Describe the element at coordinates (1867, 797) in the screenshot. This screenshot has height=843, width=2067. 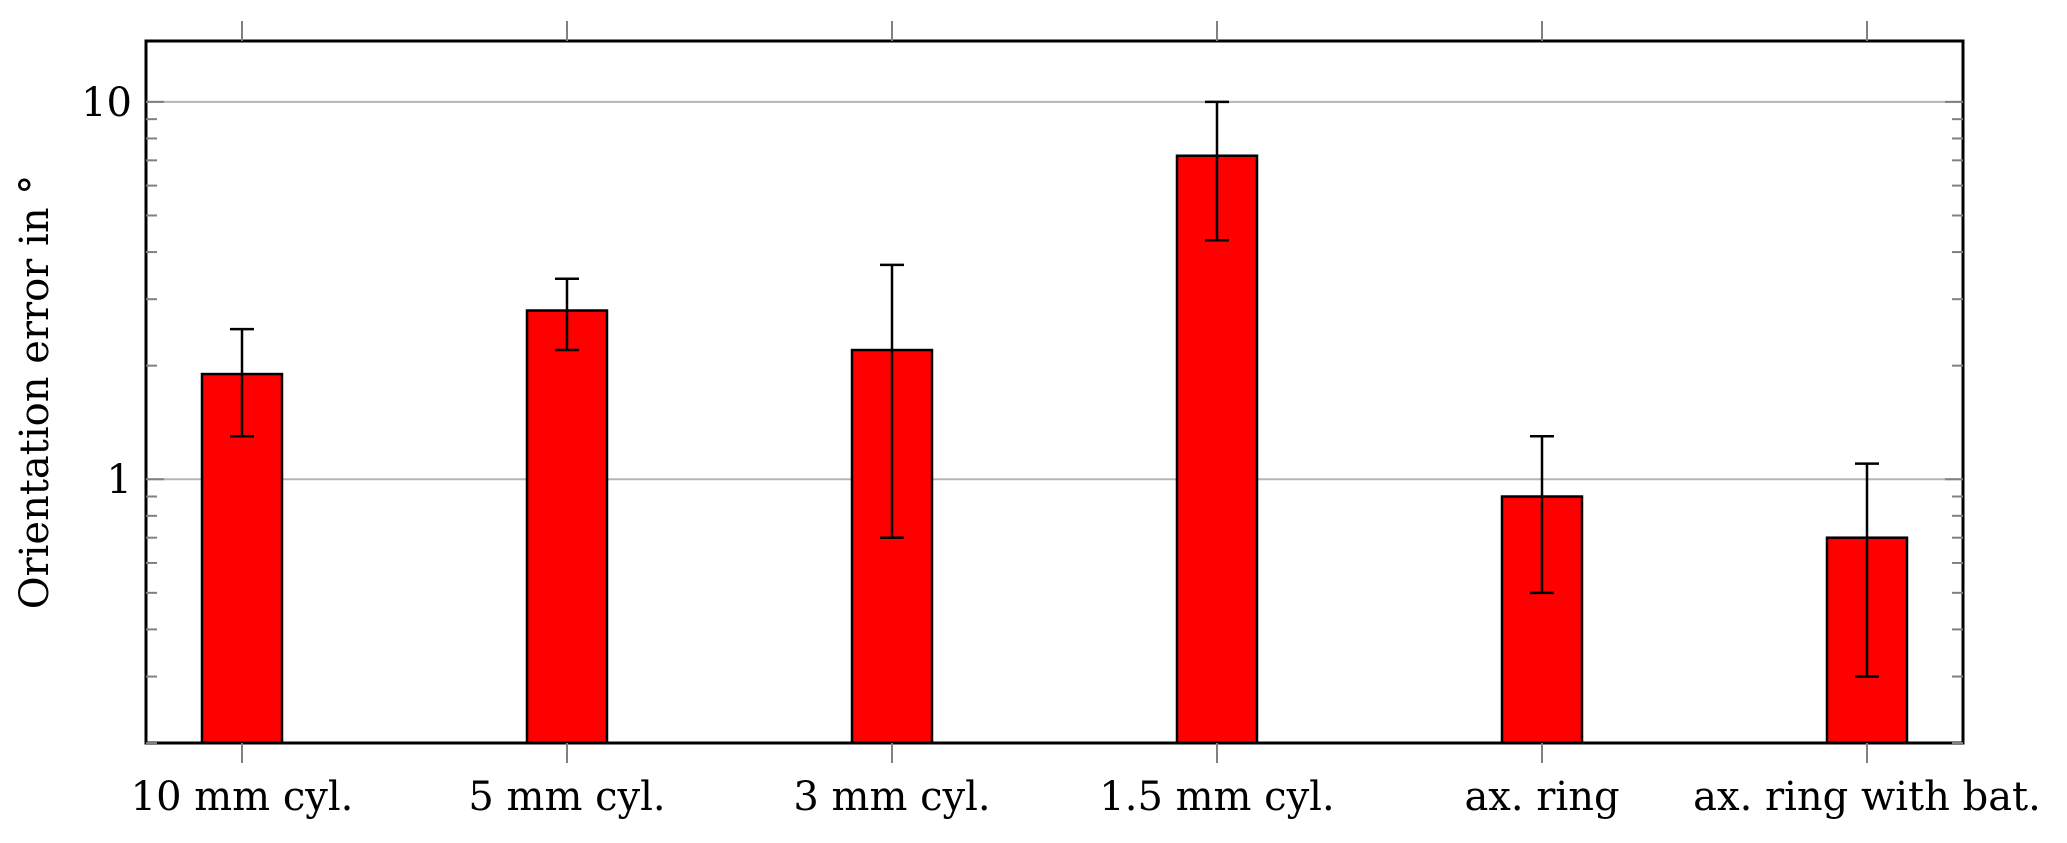
I see `x-tick-label: ax. ring with bat.` at that location.